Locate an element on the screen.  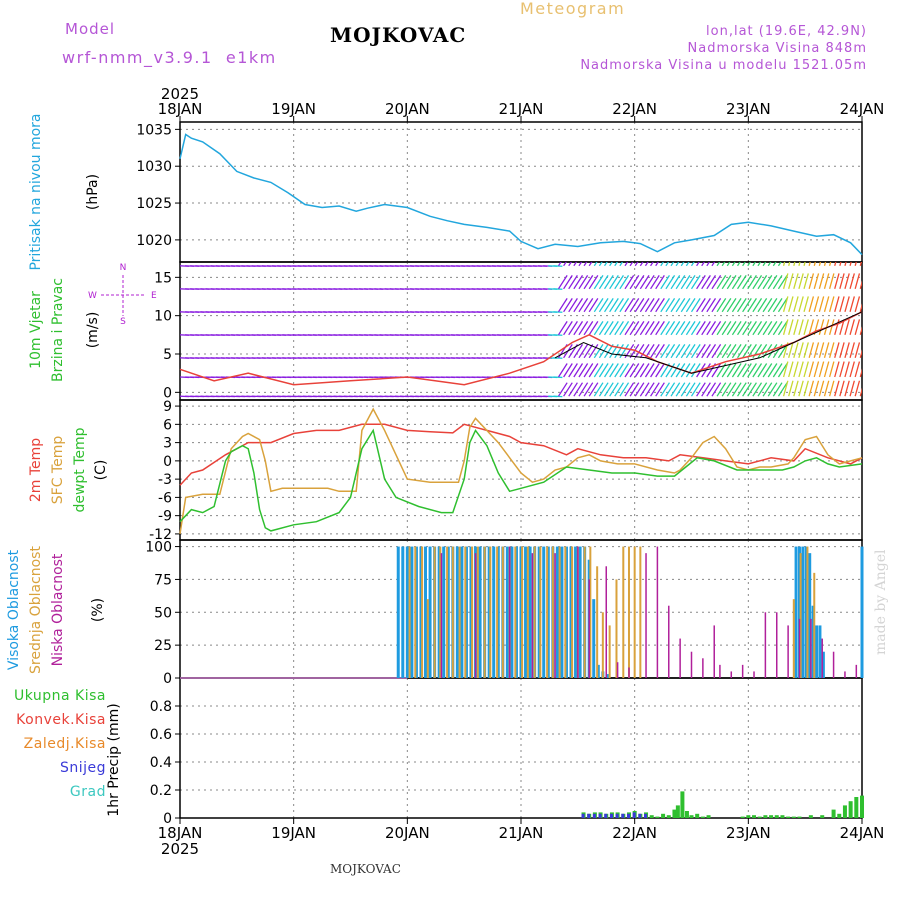
wind-speed-line is located at coordinates (708, 342).